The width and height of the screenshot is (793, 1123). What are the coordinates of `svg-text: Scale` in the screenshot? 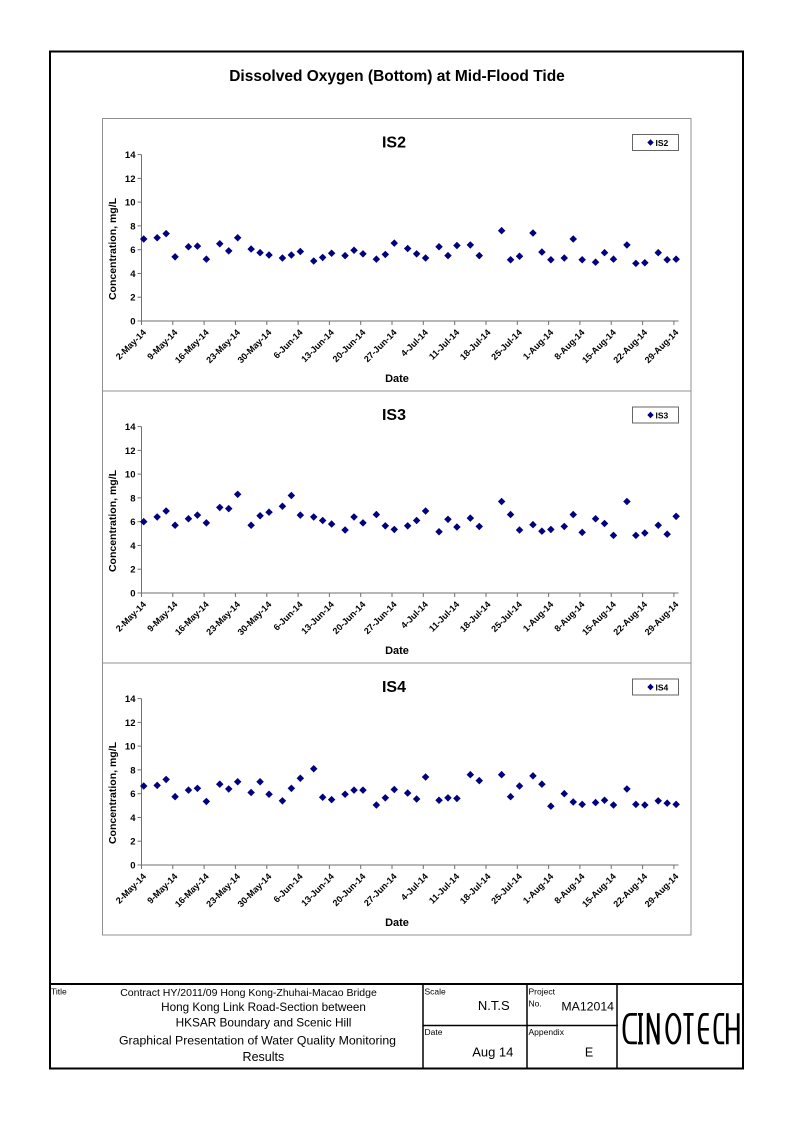 It's located at (436, 991).